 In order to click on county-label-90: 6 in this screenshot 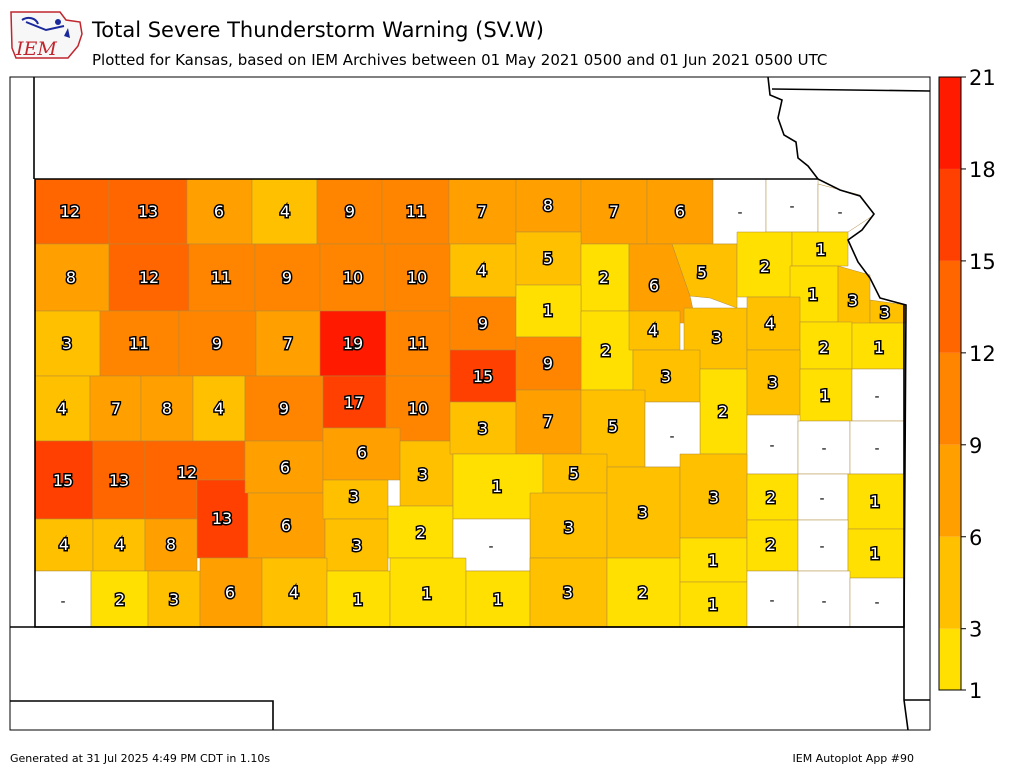, I will do `click(230, 592)`.